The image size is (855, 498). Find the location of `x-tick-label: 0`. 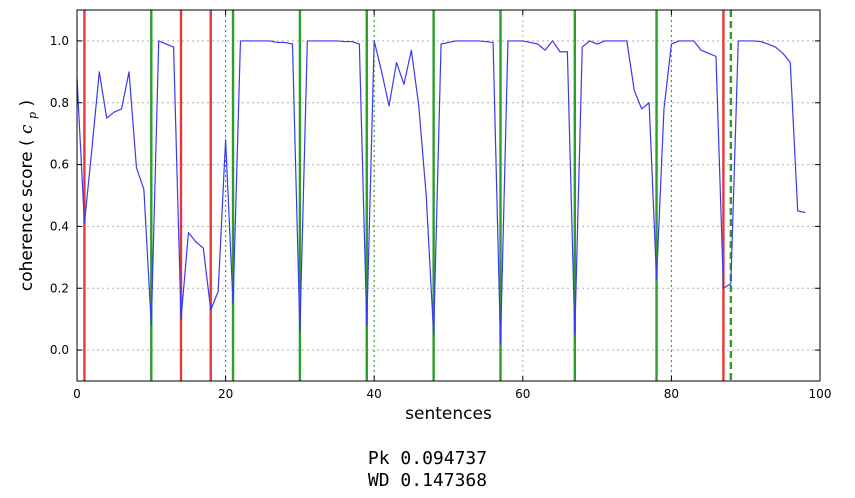

x-tick-label: 0 is located at coordinates (77, 394).